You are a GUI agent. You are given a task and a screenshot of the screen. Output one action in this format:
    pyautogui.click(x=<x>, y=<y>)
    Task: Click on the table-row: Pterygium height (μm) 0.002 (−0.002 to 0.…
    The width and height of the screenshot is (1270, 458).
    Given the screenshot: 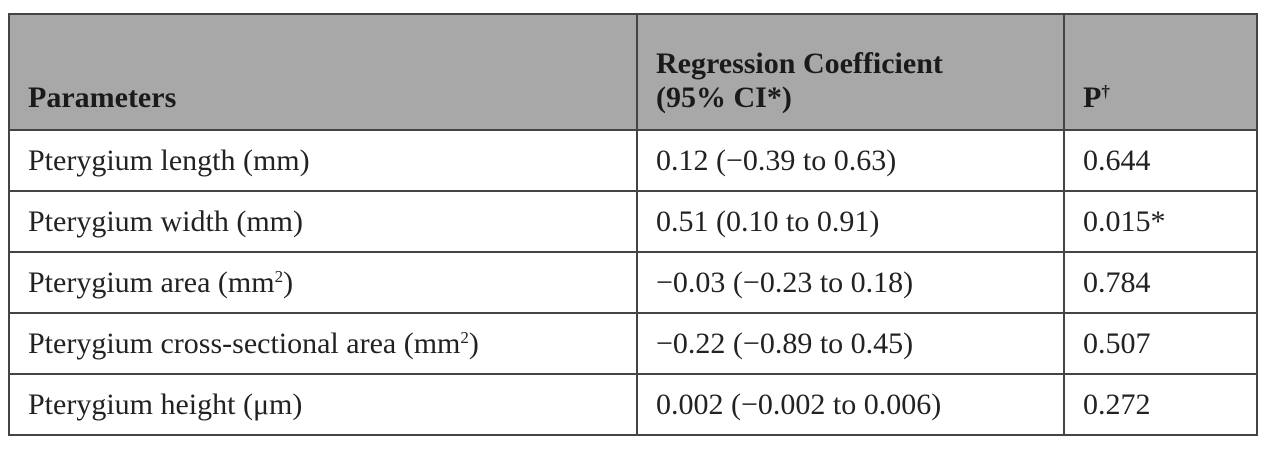 What is the action you would take?
    pyautogui.click(x=633, y=404)
    